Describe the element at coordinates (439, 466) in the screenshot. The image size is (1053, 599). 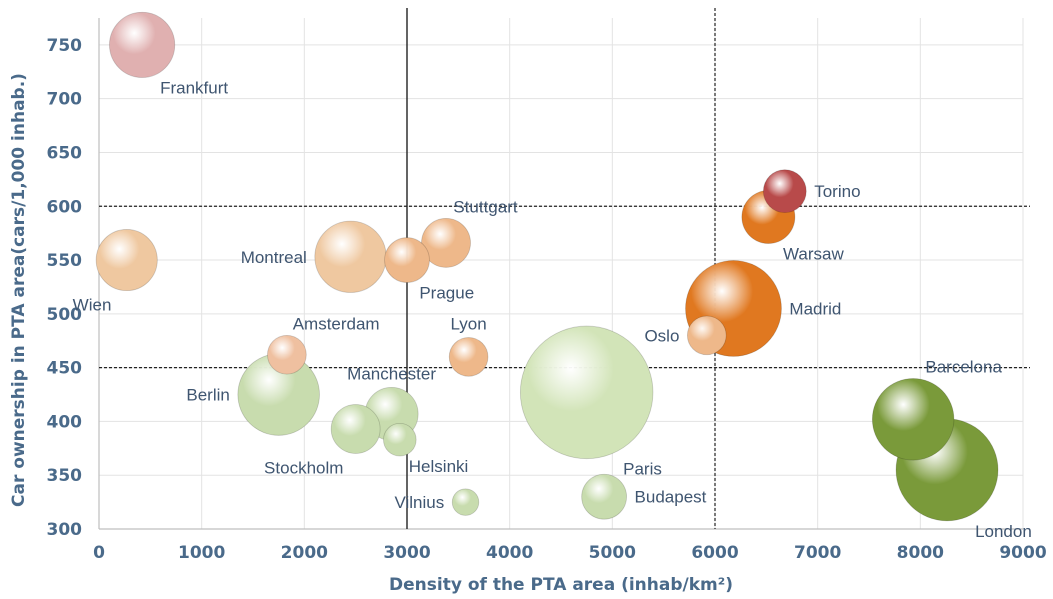
I see `bubble-label-helsinki: Helsinki` at that location.